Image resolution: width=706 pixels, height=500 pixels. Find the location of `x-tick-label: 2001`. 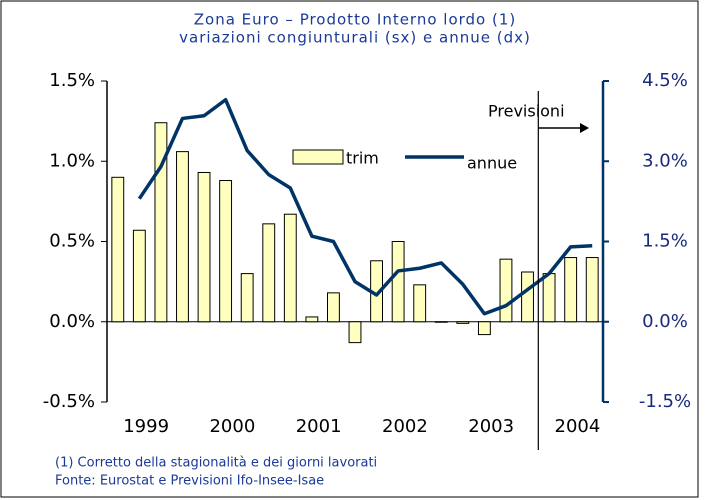

x-tick-label: 2001 is located at coordinates (319, 426).